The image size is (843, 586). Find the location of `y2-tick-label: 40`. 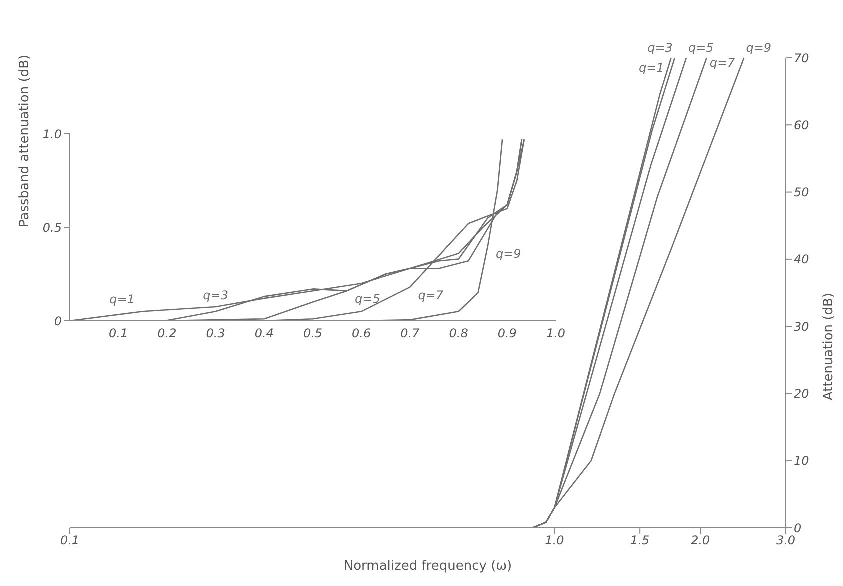

y2-tick-label: 40 is located at coordinates (802, 259).